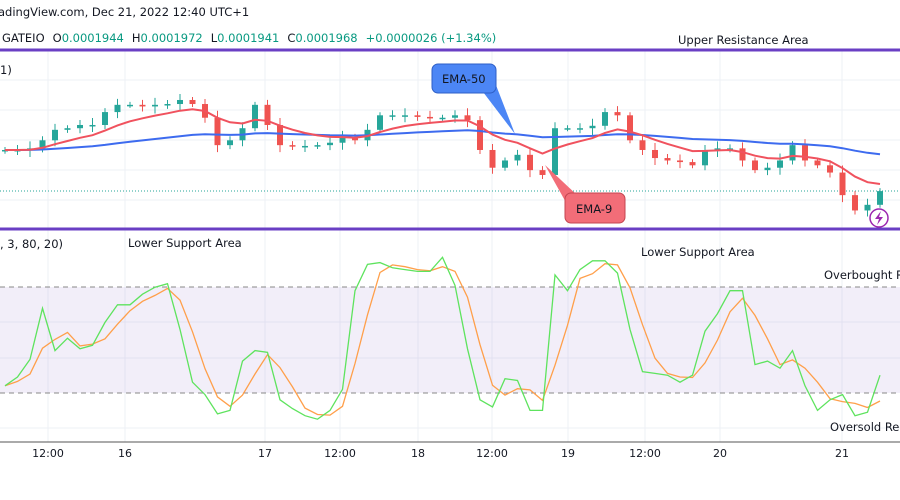 The height and width of the screenshot is (500, 900). Describe the element at coordinates (418, 453) in the screenshot. I see `x-tick-label: 18` at that location.